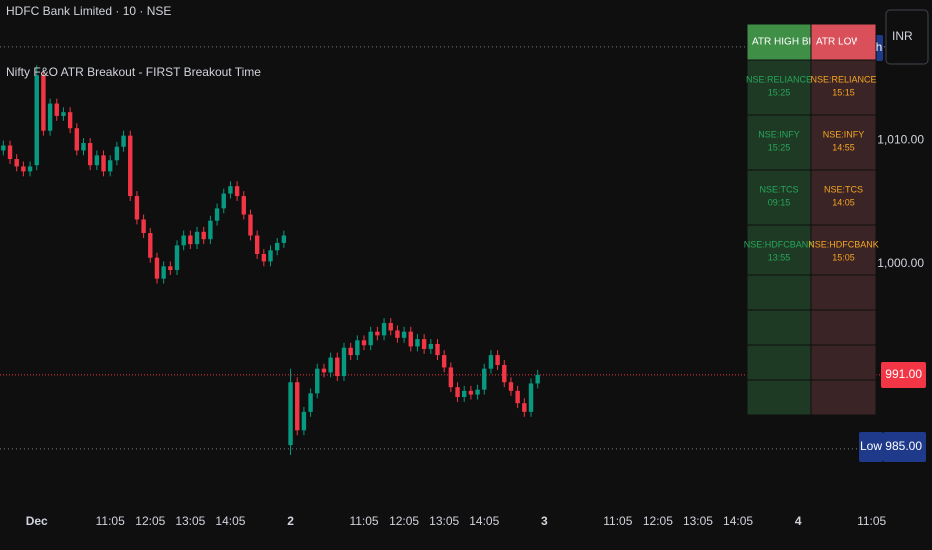 This screenshot has height=550, width=932. Describe the element at coordinates (900, 140) in the screenshot. I see `y-tick-label: 1,010.00` at that location.